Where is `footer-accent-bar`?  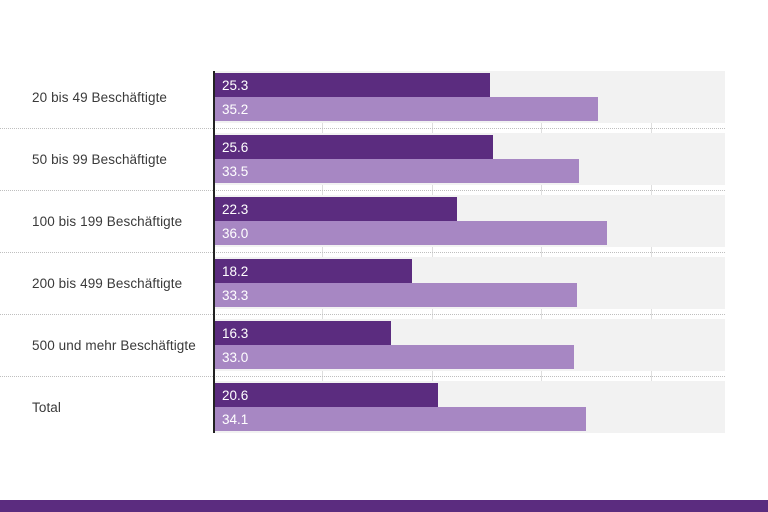
footer-accent-bar is located at coordinates (384, 506).